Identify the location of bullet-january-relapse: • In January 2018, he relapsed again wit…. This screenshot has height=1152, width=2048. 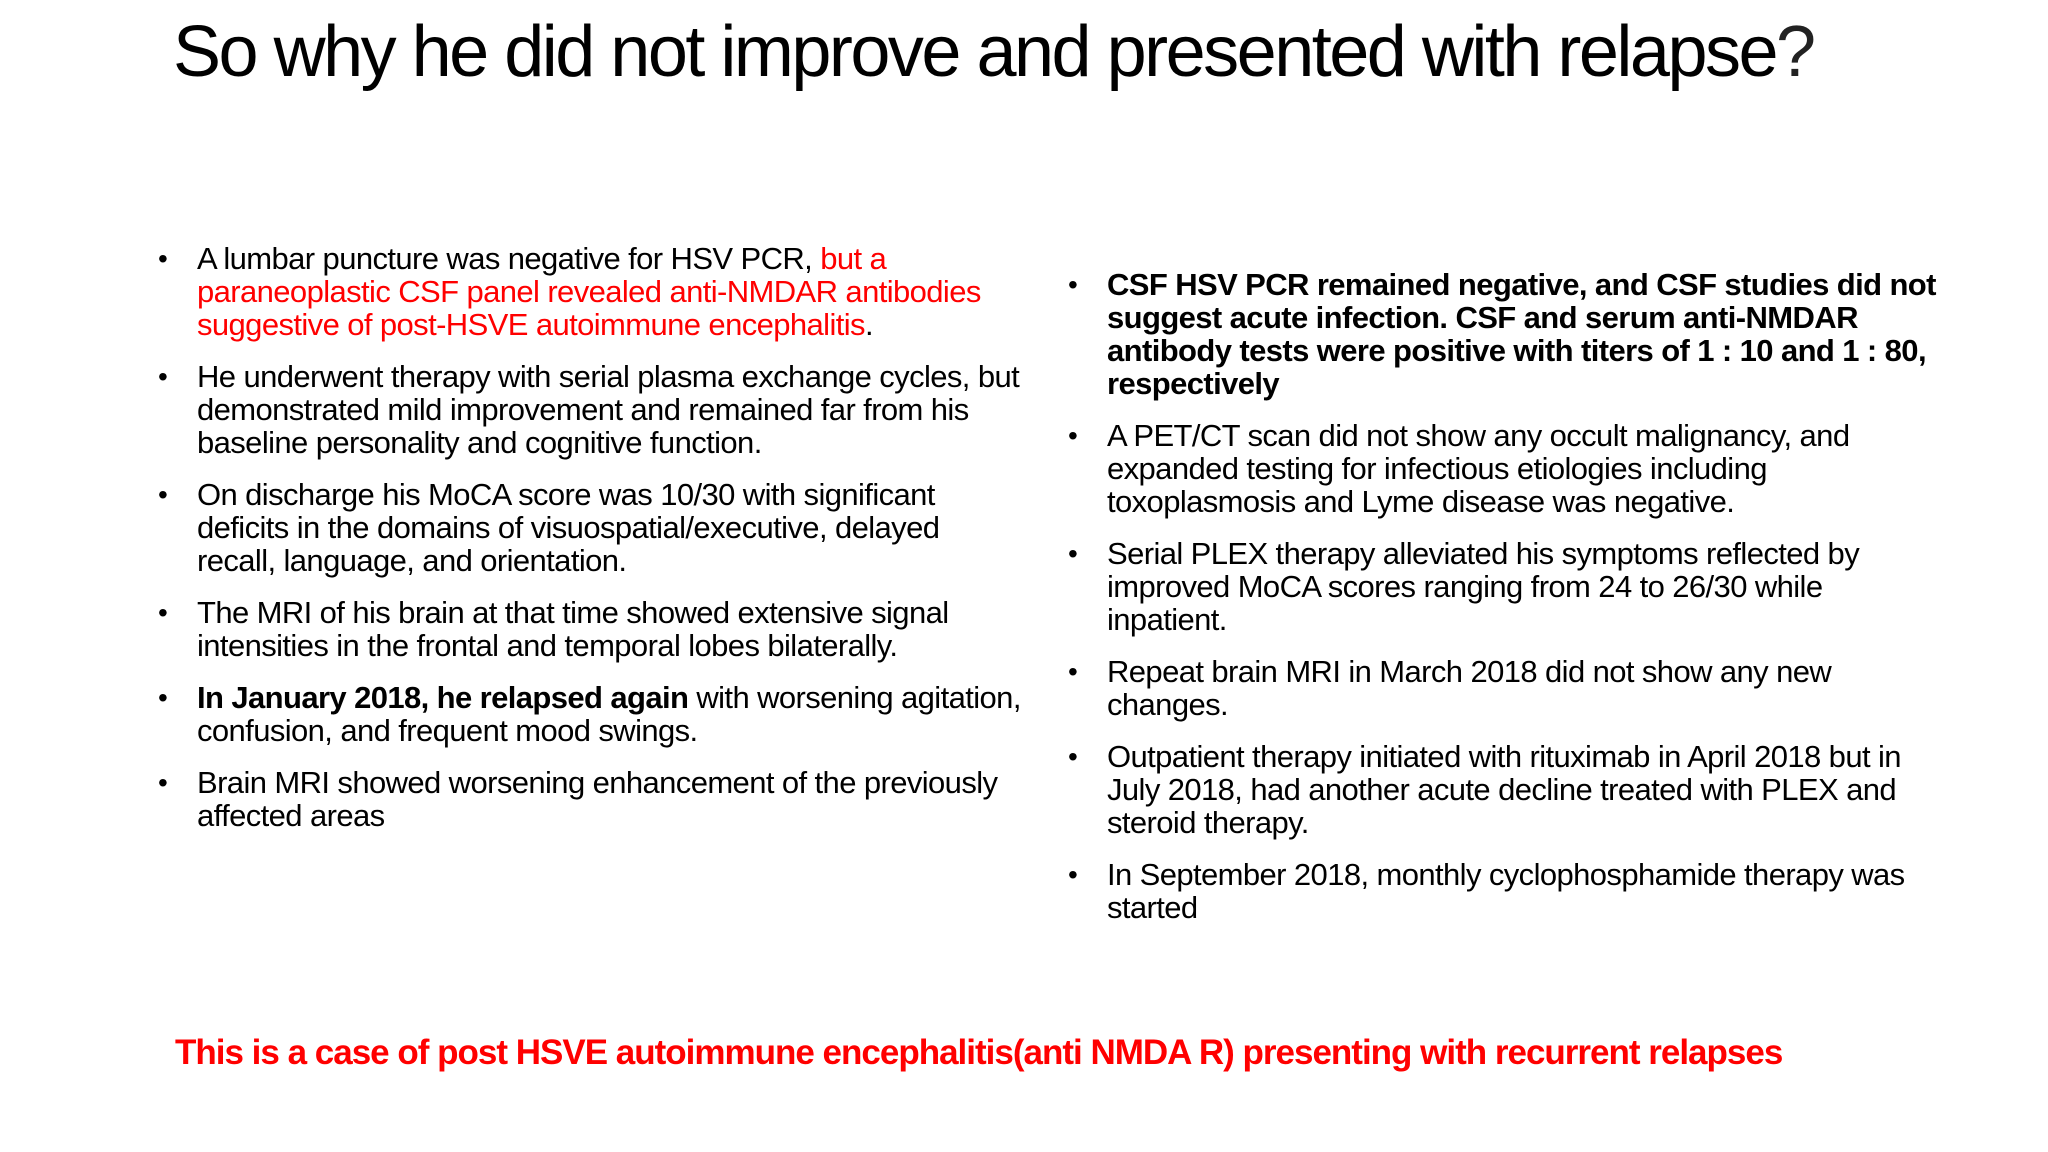
(587, 714).